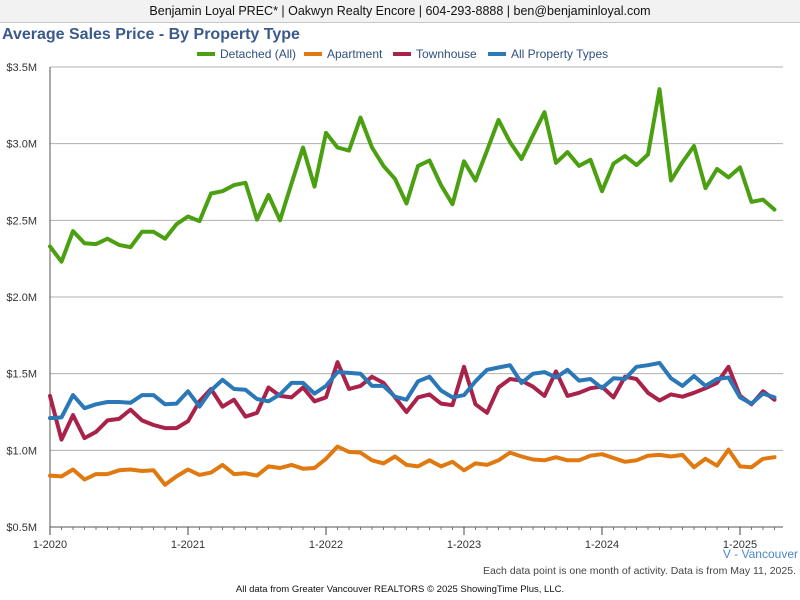 The image size is (800, 600). I want to click on legend-swatch-townhouse, so click(402, 53).